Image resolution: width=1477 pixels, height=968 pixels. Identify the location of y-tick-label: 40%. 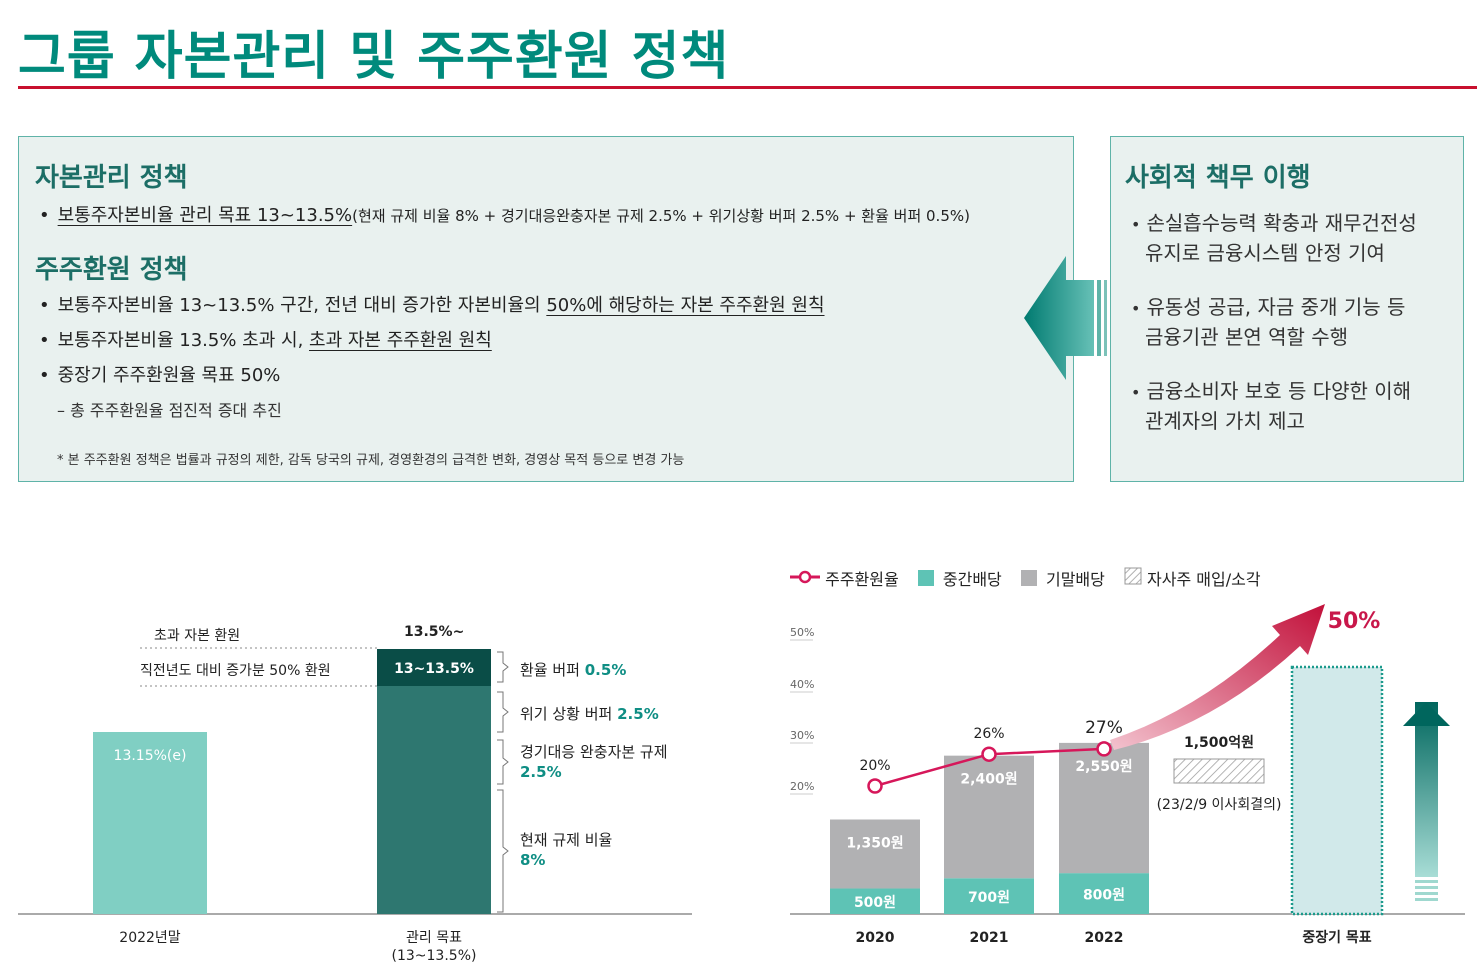
(802, 684).